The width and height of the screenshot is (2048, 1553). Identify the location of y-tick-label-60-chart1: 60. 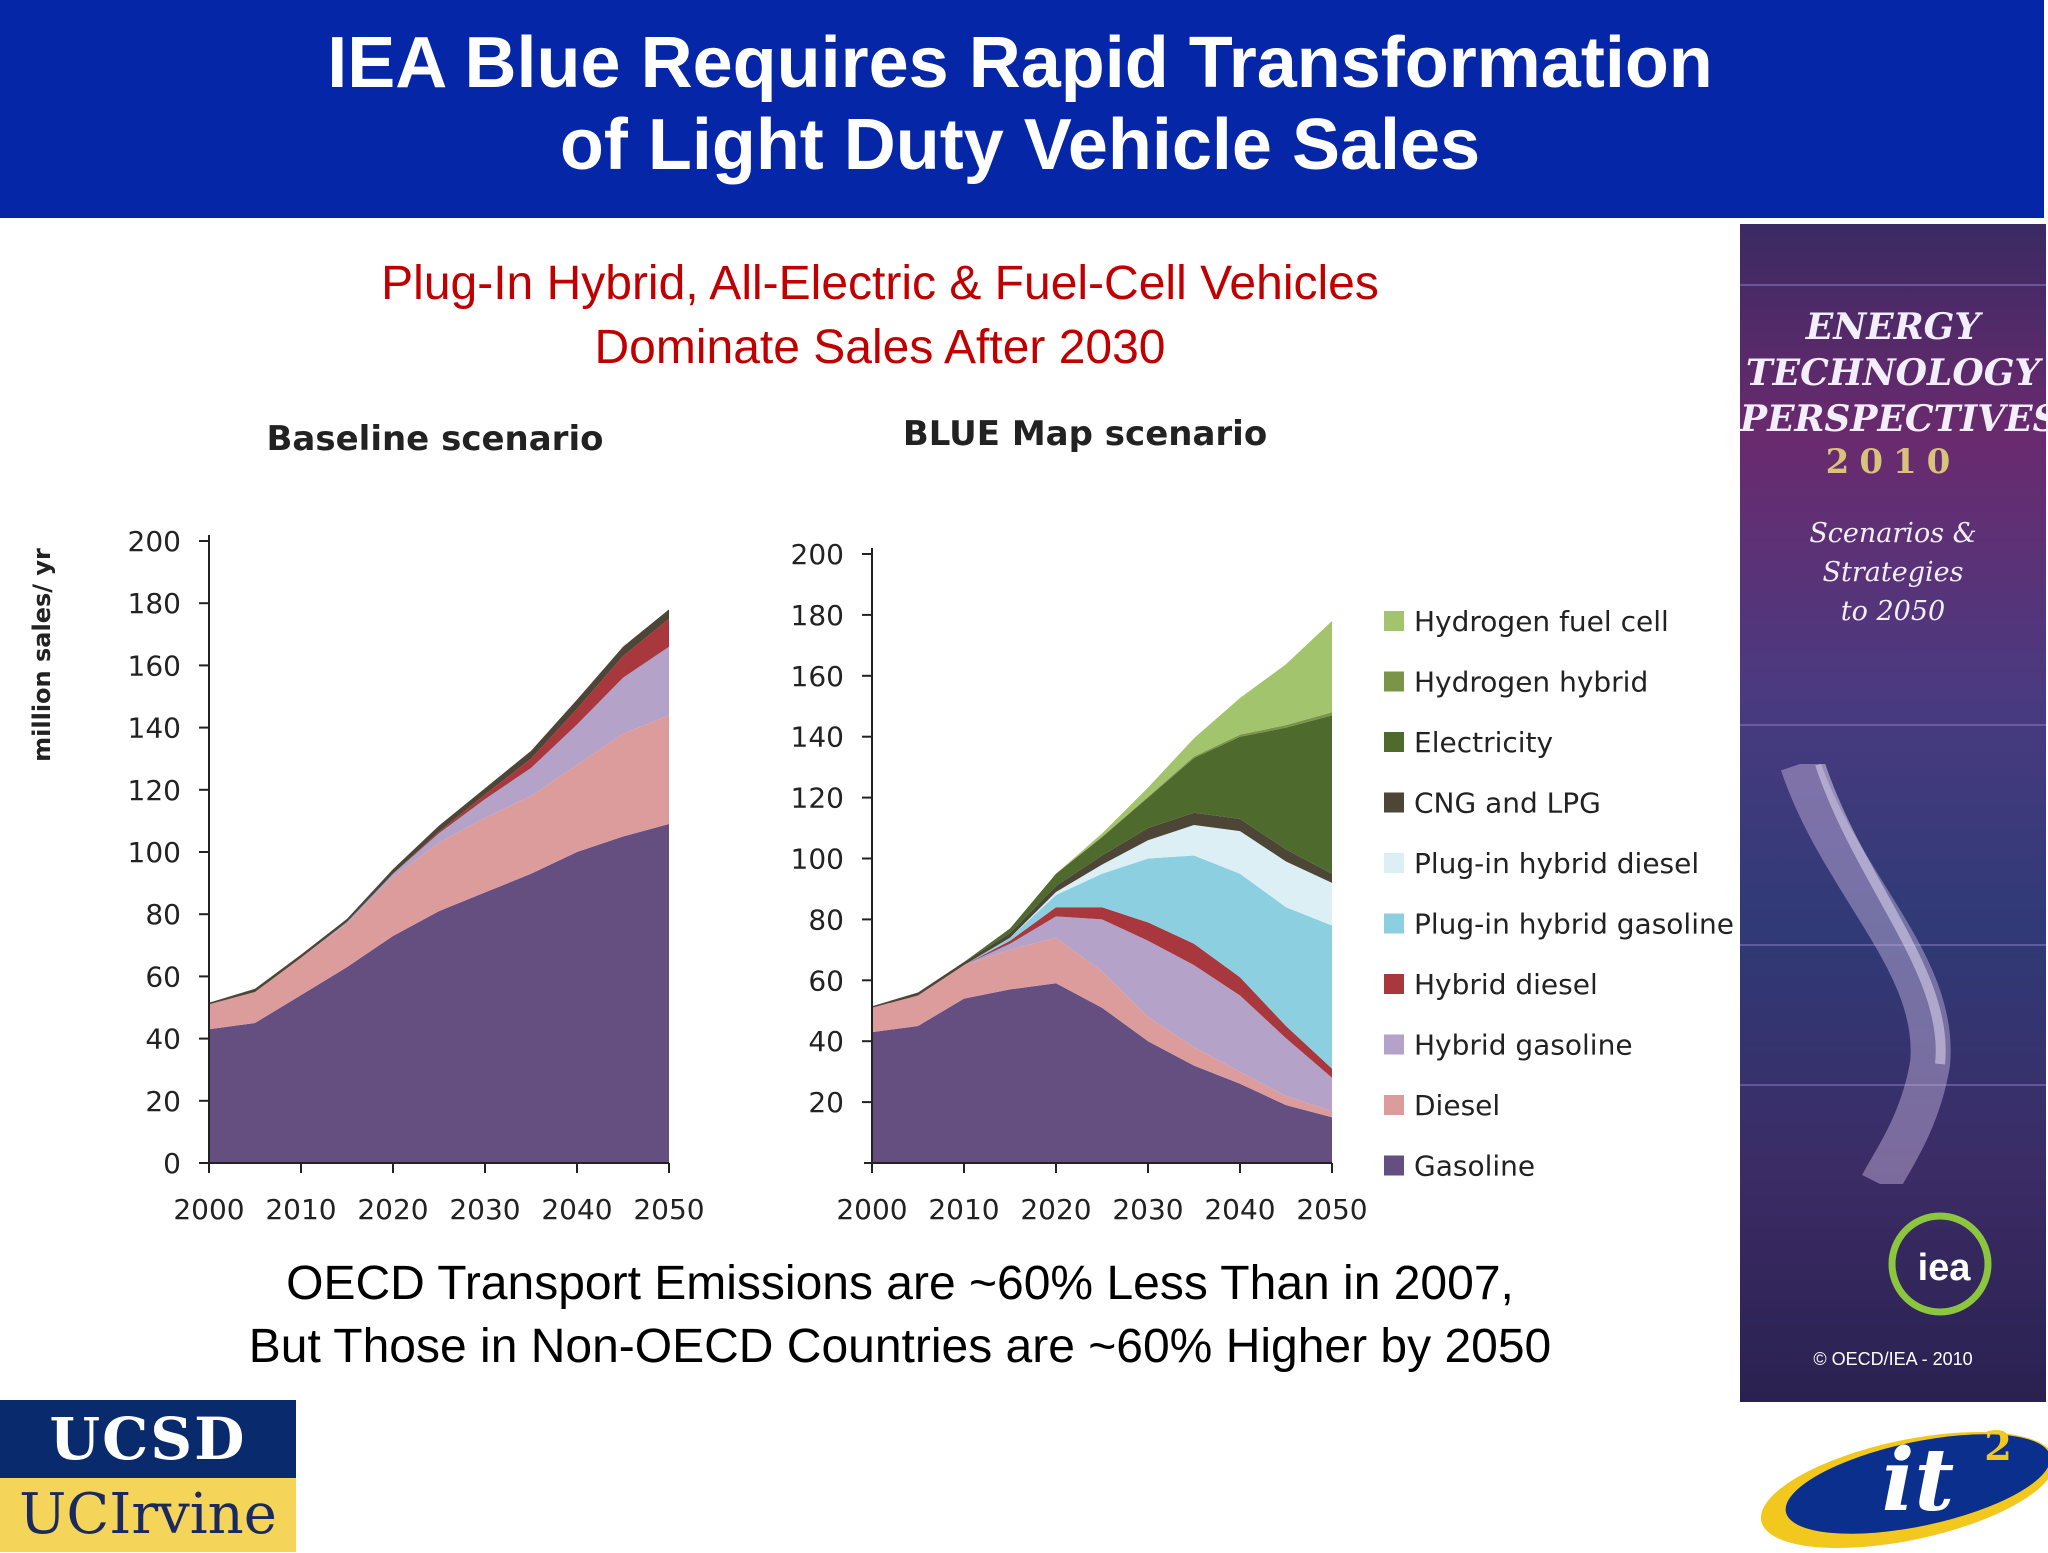
(163, 976).